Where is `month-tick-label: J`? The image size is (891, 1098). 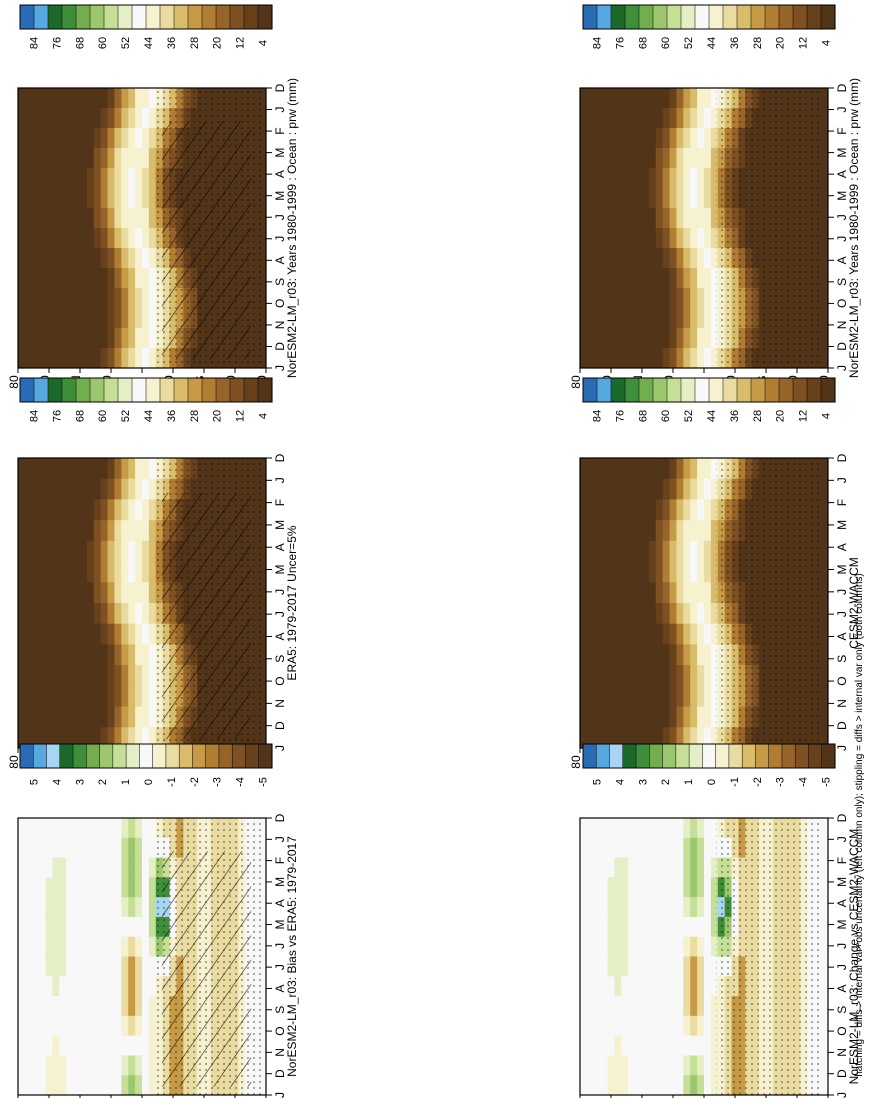 month-tick-label: J is located at coordinates (280, 748).